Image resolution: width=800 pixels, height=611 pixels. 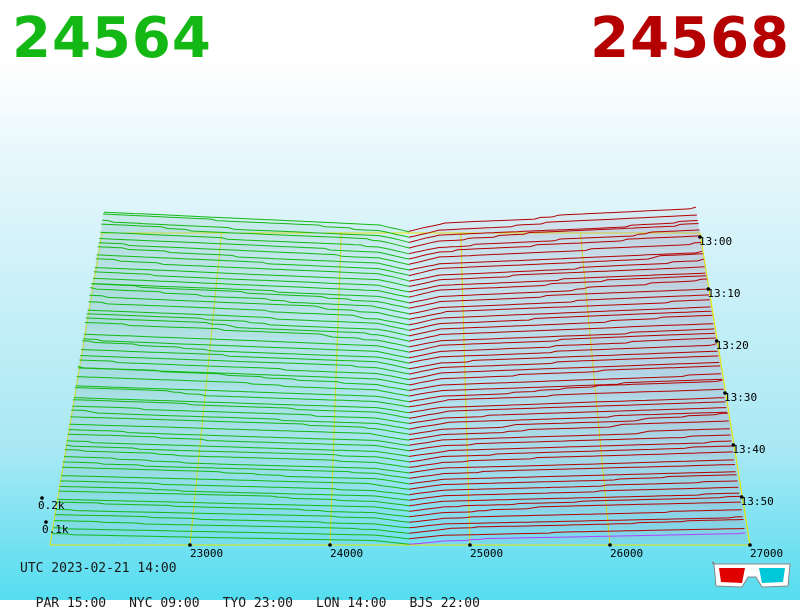 What do you see at coordinates (51, 505) in the screenshot?
I see `depth-tick-label: 0.2k` at bounding box center [51, 505].